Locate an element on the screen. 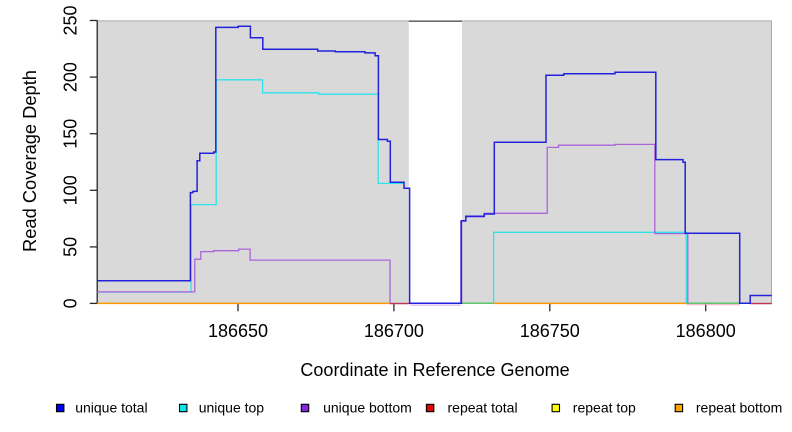 The height and width of the screenshot is (432, 792). svg-text: repeat total is located at coordinates (483, 408).